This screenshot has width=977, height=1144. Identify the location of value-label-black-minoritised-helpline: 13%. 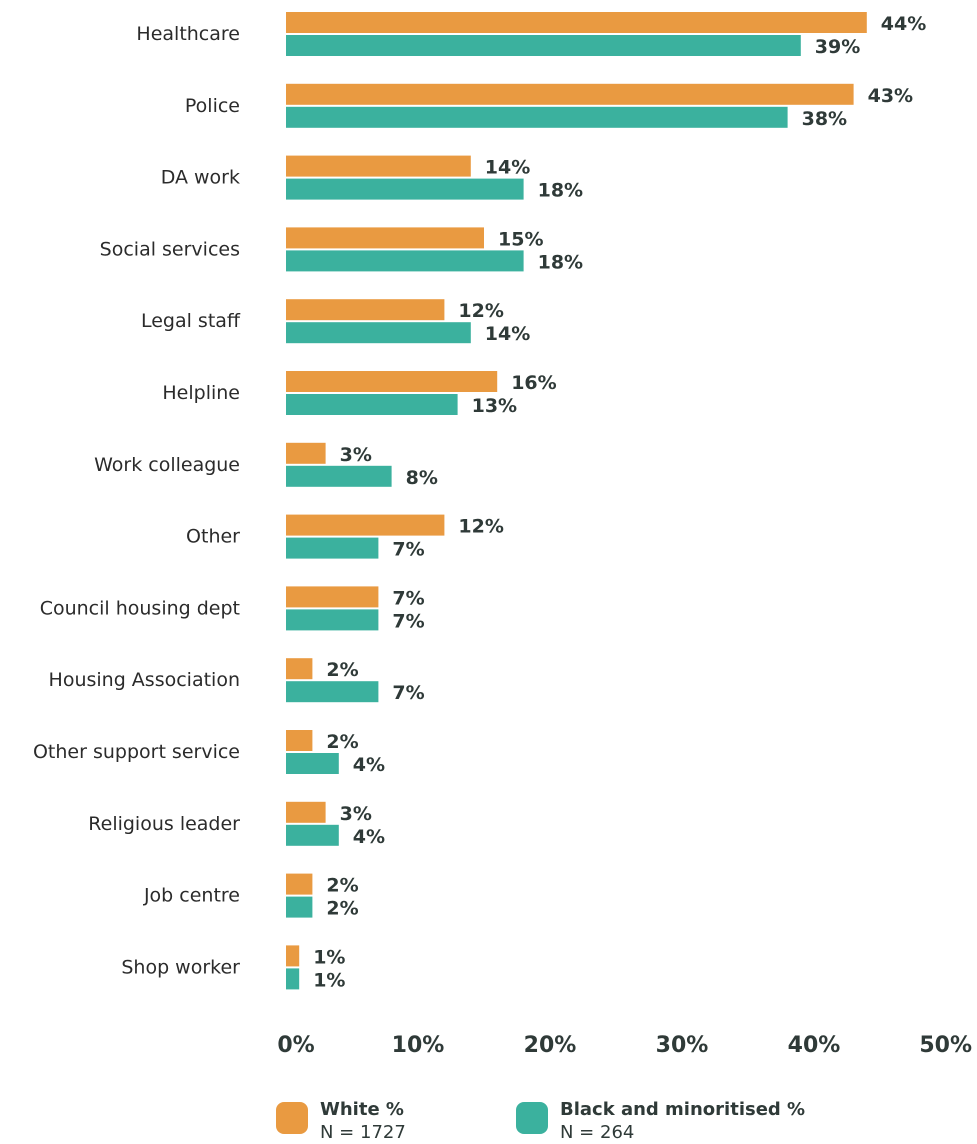
(494, 406).